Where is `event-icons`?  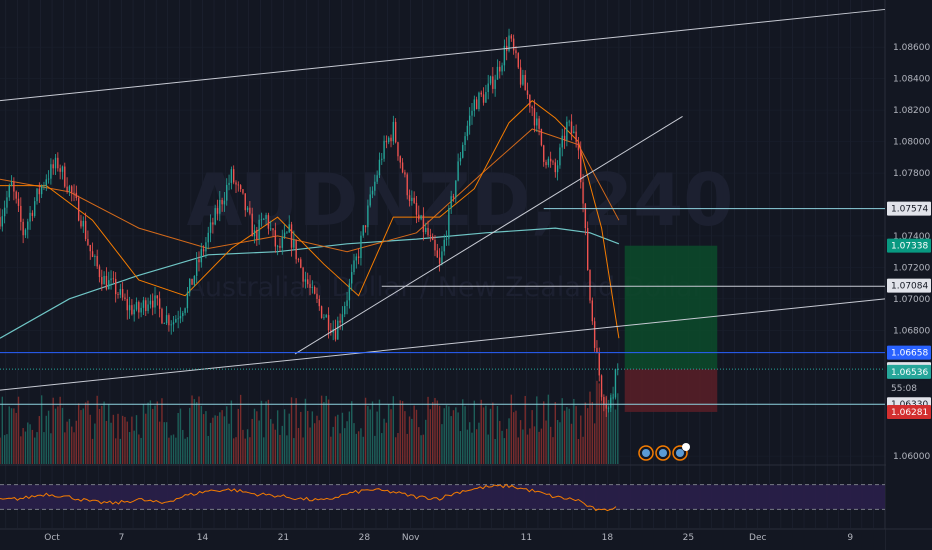
event-icons is located at coordinates (664, 452).